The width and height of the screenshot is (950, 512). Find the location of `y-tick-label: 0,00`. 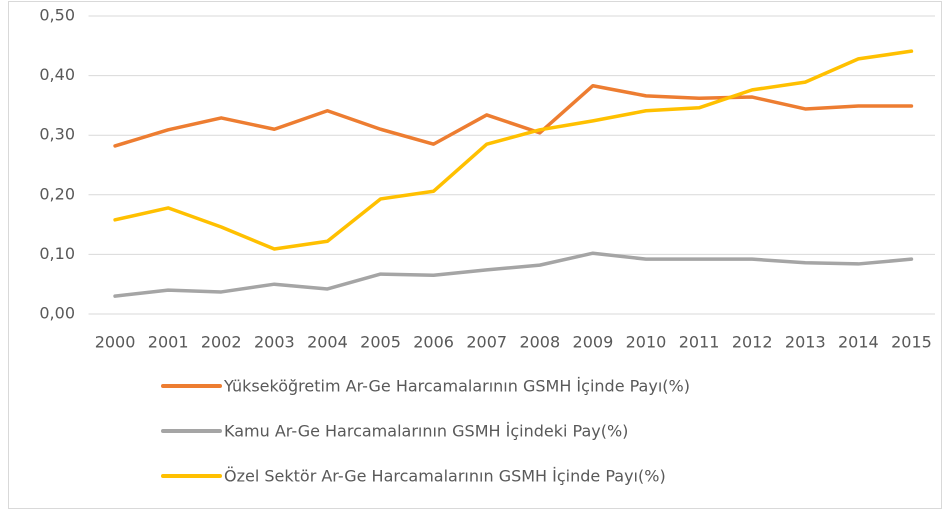

y-tick-label: 0,00 is located at coordinates (57, 313).